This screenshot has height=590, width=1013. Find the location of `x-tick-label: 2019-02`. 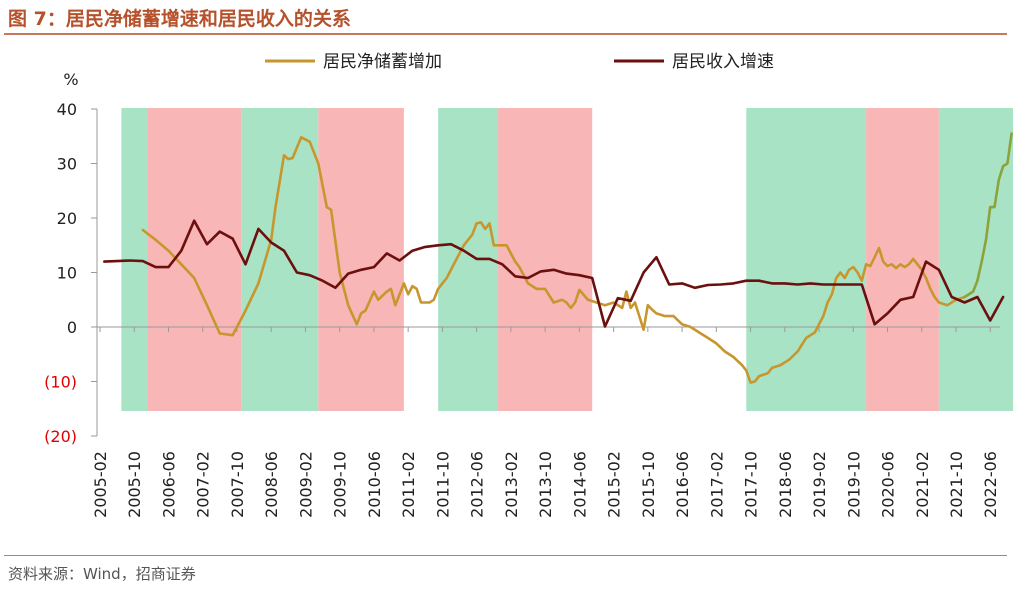

x-tick-label: 2019-02 is located at coordinates (819, 484).